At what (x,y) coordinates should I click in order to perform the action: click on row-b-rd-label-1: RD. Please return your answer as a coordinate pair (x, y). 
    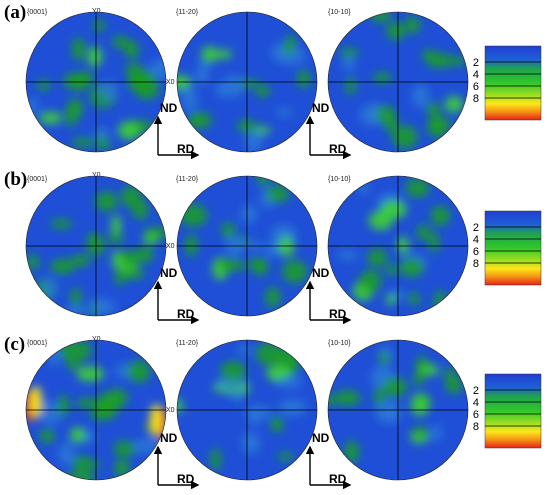
    Looking at the image, I should click on (186, 314).